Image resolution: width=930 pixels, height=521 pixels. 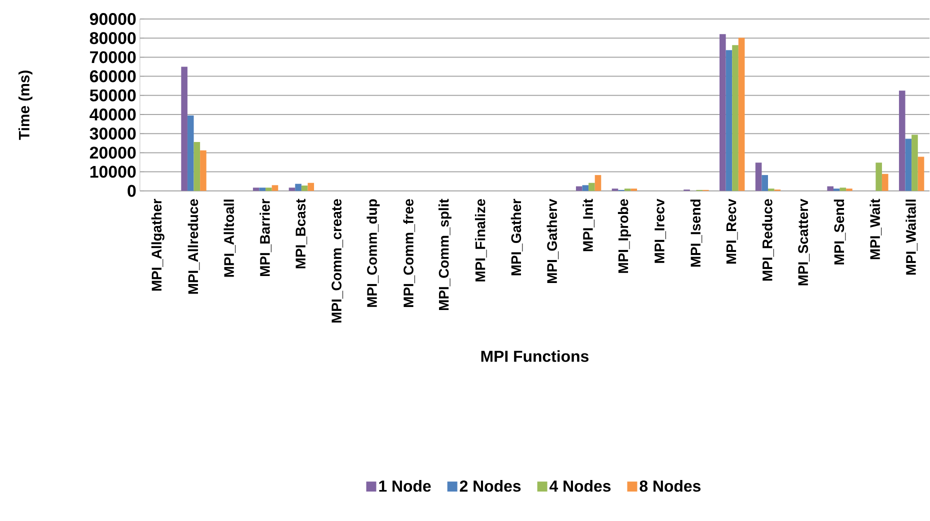 I want to click on x-tick-label: MPI_Barrier, so click(x=266, y=237).